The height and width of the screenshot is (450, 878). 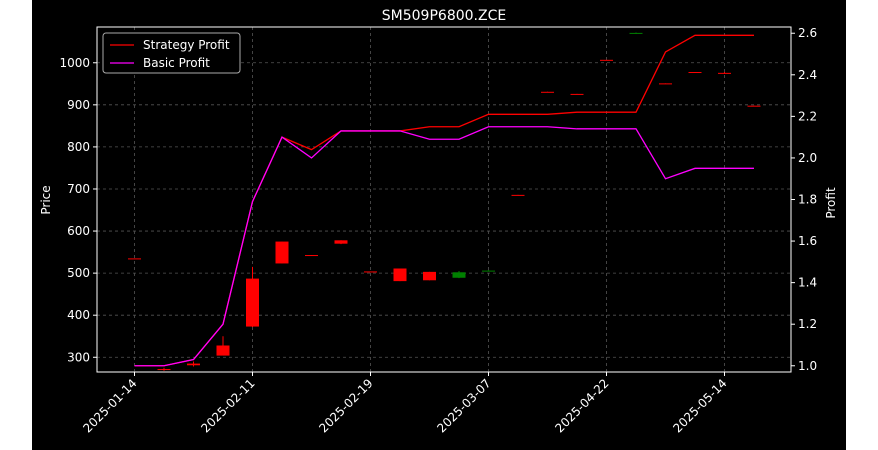 What do you see at coordinates (78, 231) in the screenshot?
I see `left-tick-label: 600` at bounding box center [78, 231].